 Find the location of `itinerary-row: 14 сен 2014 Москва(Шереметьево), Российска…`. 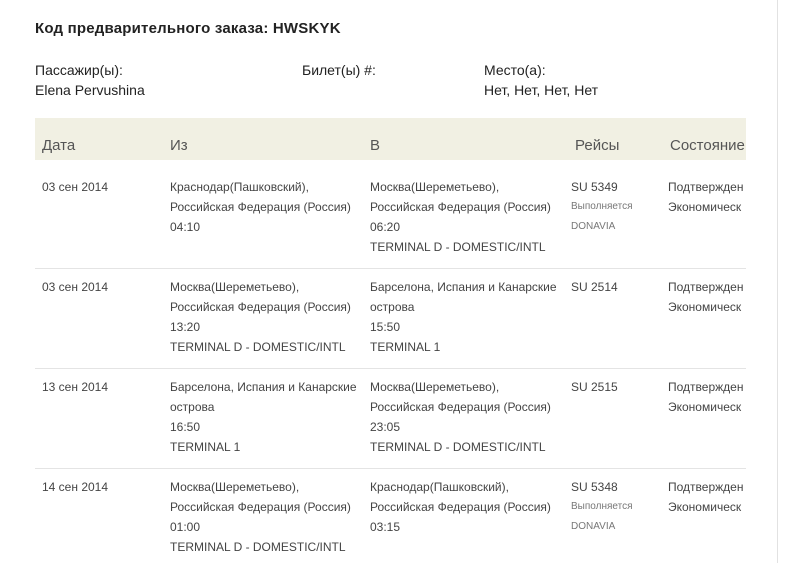

itinerary-row: 14 сен 2014 Москва(Шереметьево), Российска… is located at coordinates (390, 515).